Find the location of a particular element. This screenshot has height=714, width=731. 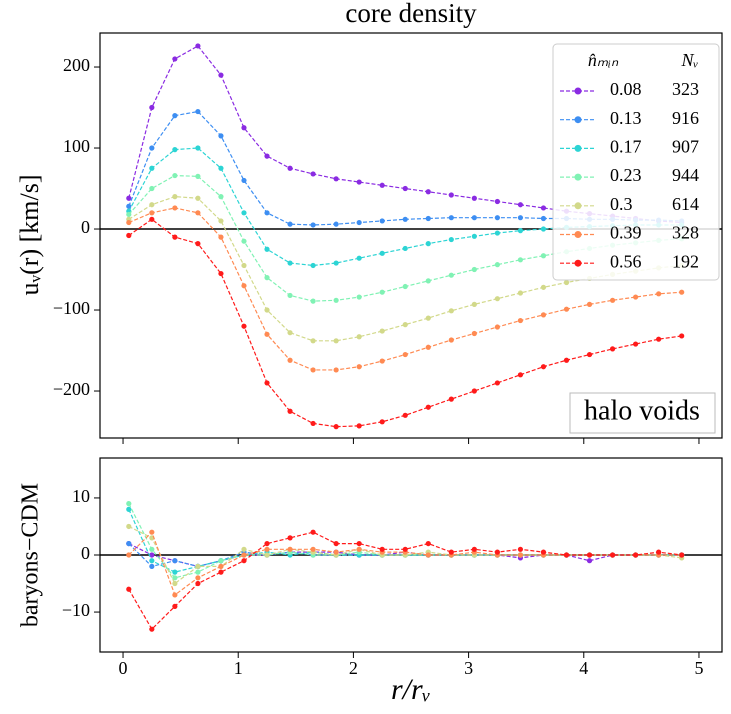

annotation-box is located at coordinates (642, 413).